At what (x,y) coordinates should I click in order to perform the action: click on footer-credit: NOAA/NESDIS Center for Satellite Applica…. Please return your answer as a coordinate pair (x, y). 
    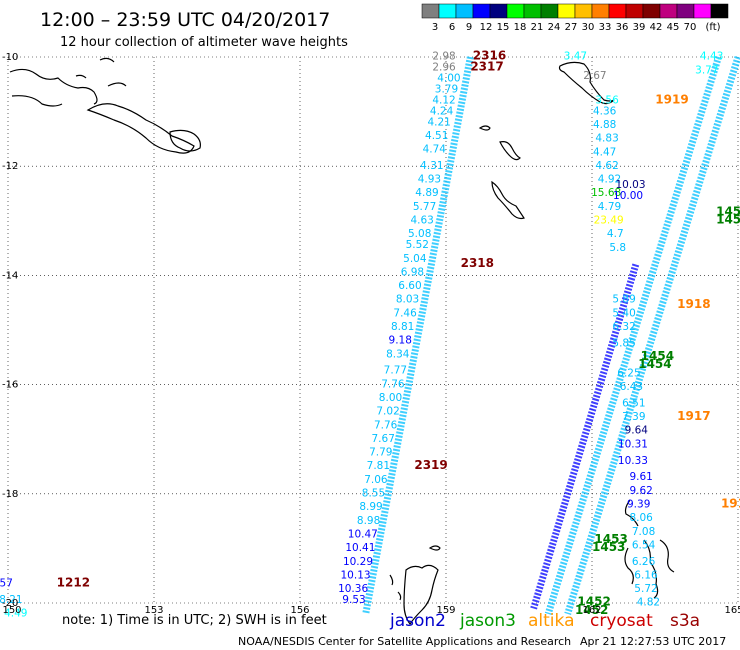
    Looking at the image, I should click on (404, 641).